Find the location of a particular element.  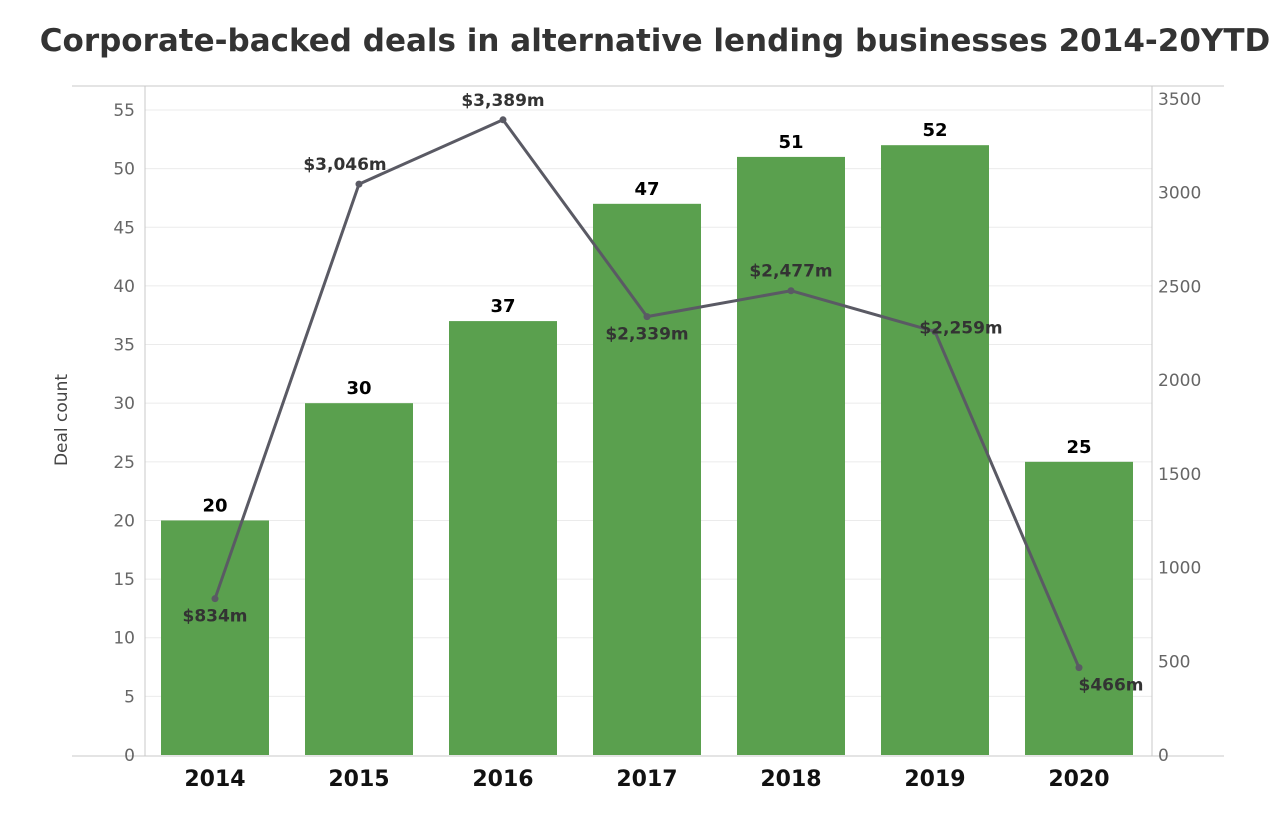

y-tick-left: 0 is located at coordinates (129, 756).